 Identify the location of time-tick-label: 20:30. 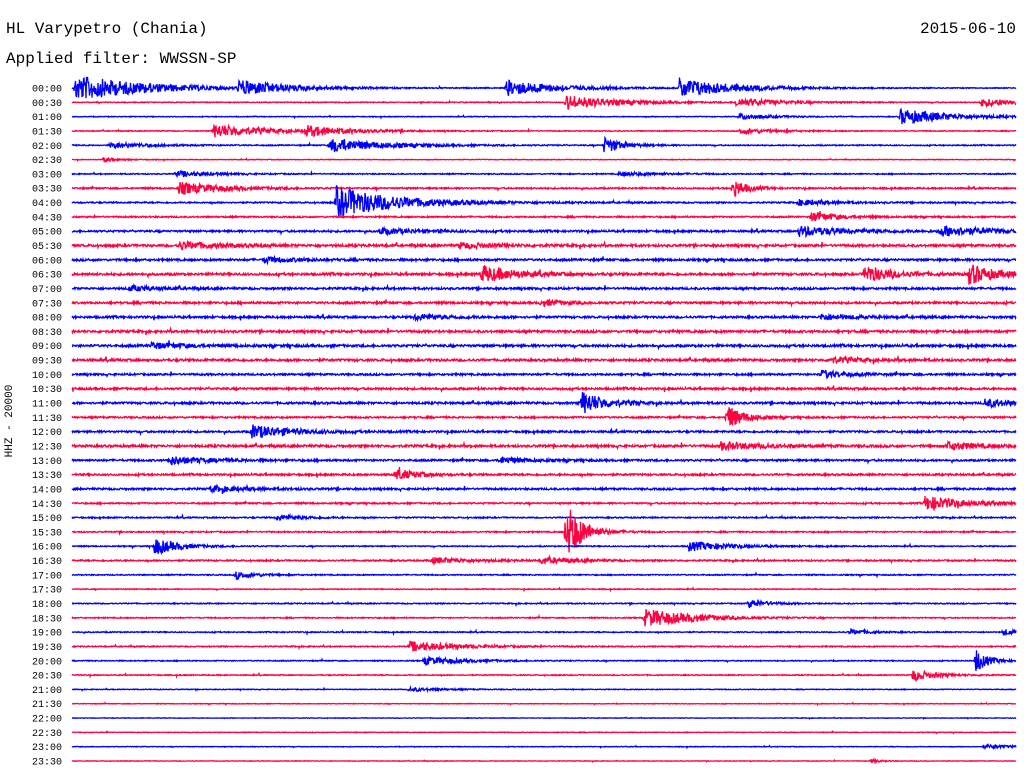
(47, 677).